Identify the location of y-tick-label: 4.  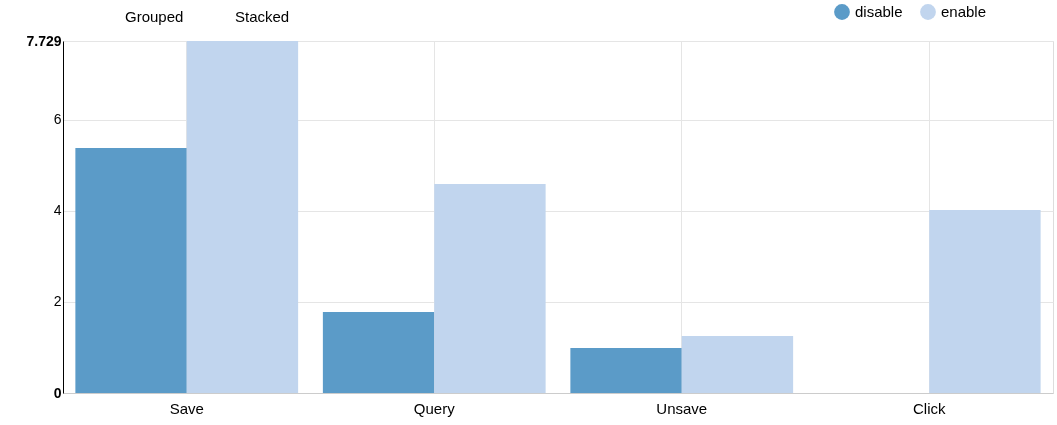
(57, 210).